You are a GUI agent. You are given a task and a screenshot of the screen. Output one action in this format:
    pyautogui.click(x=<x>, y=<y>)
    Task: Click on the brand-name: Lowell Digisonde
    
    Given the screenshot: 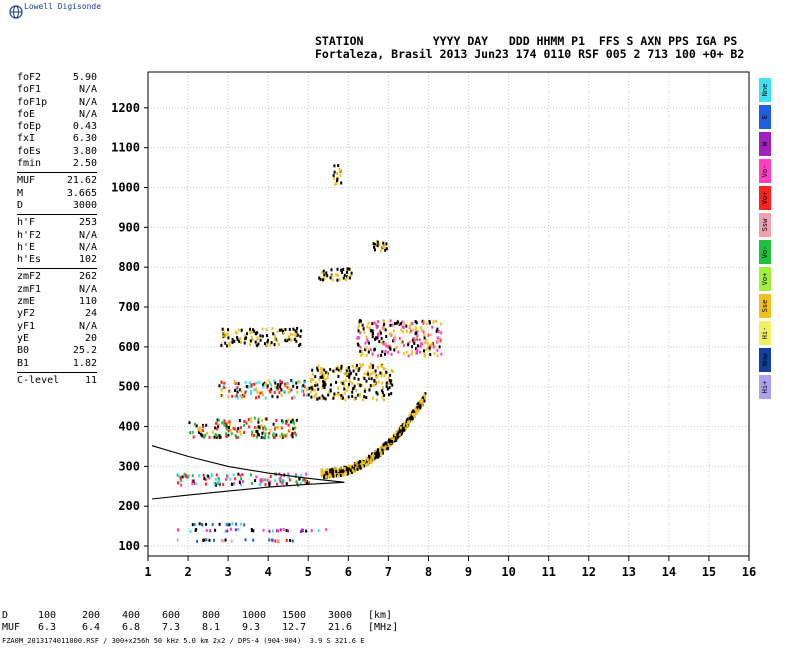 What is the action you would take?
    pyautogui.click(x=63, y=6)
    